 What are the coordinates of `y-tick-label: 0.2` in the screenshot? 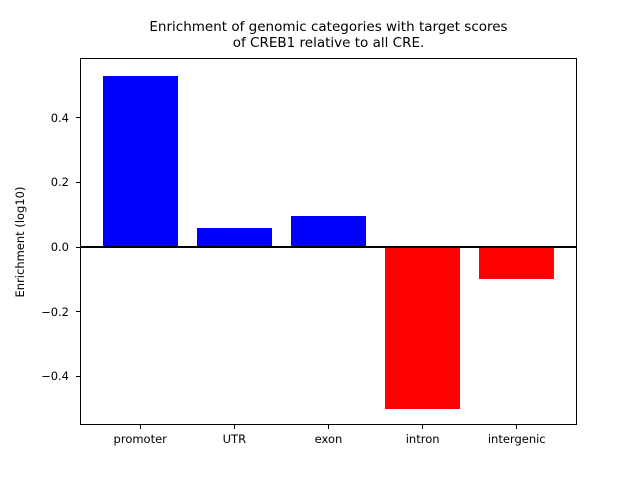 It's located at (59, 182).